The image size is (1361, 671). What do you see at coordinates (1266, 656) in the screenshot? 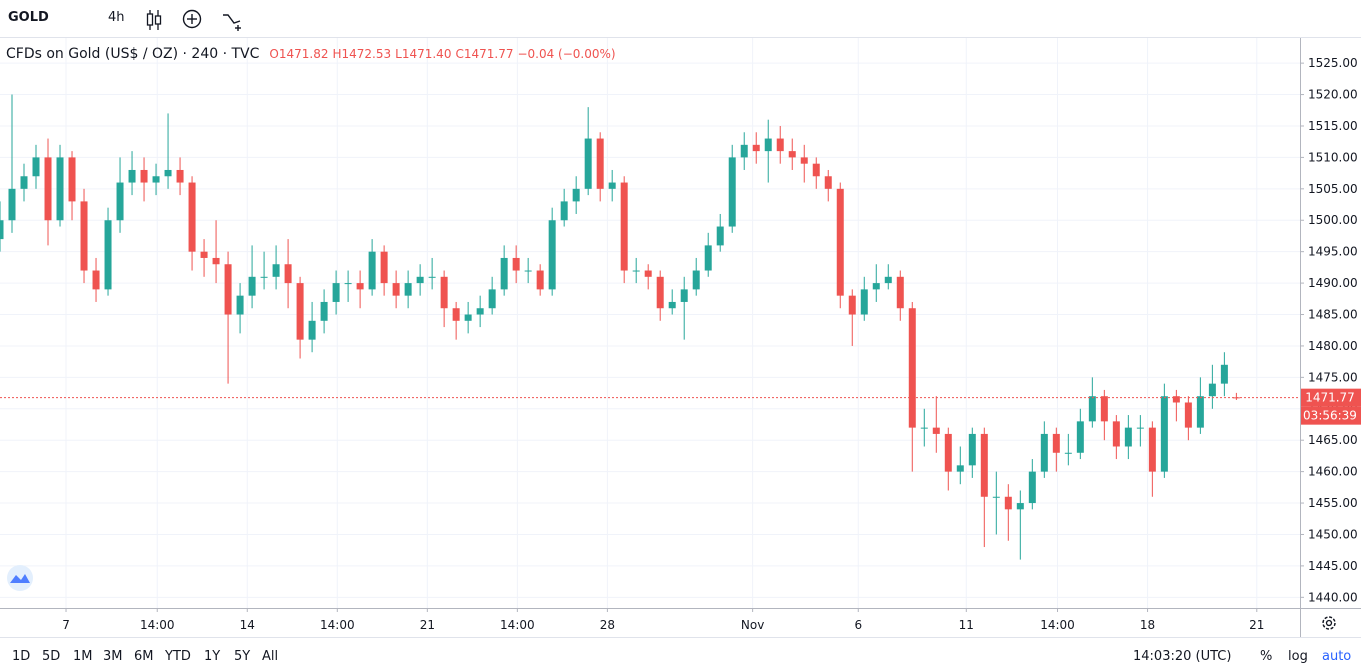
I see `scale-option: %` at bounding box center [1266, 656].